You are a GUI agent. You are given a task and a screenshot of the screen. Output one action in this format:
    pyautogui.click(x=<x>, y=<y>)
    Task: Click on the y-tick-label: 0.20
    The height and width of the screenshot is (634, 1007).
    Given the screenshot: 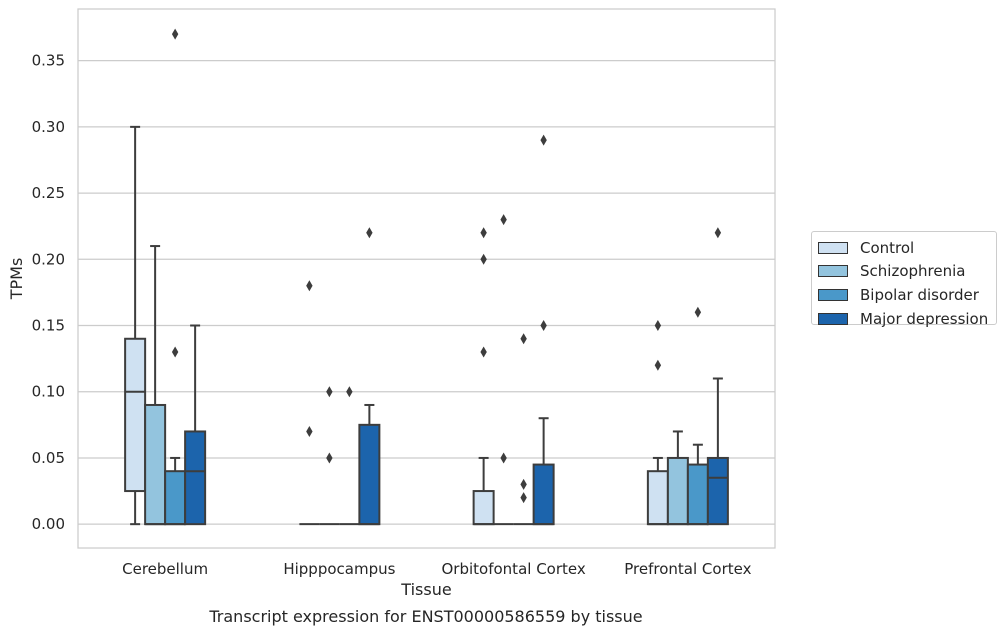 What is the action you would take?
    pyautogui.click(x=48, y=259)
    